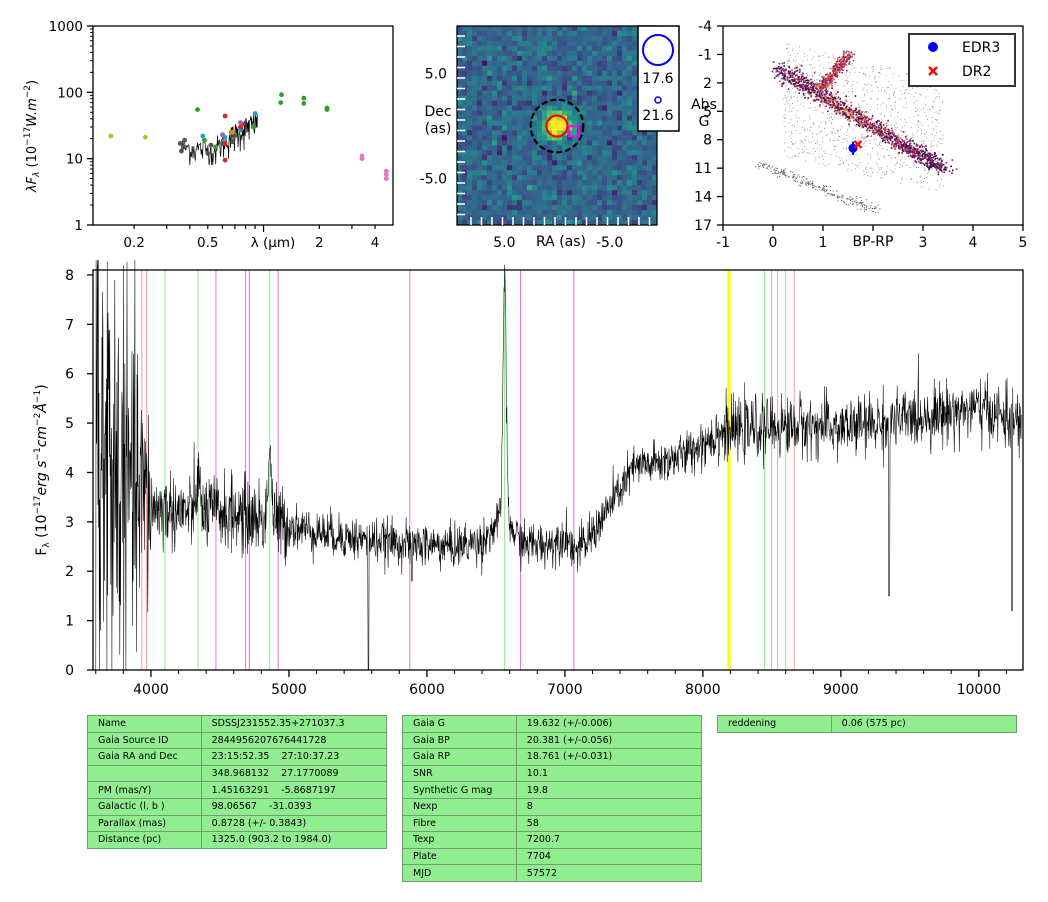  What do you see at coordinates (703, 198) in the screenshot?
I see `cmd-ytick-label: 14` at bounding box center [703, 198].